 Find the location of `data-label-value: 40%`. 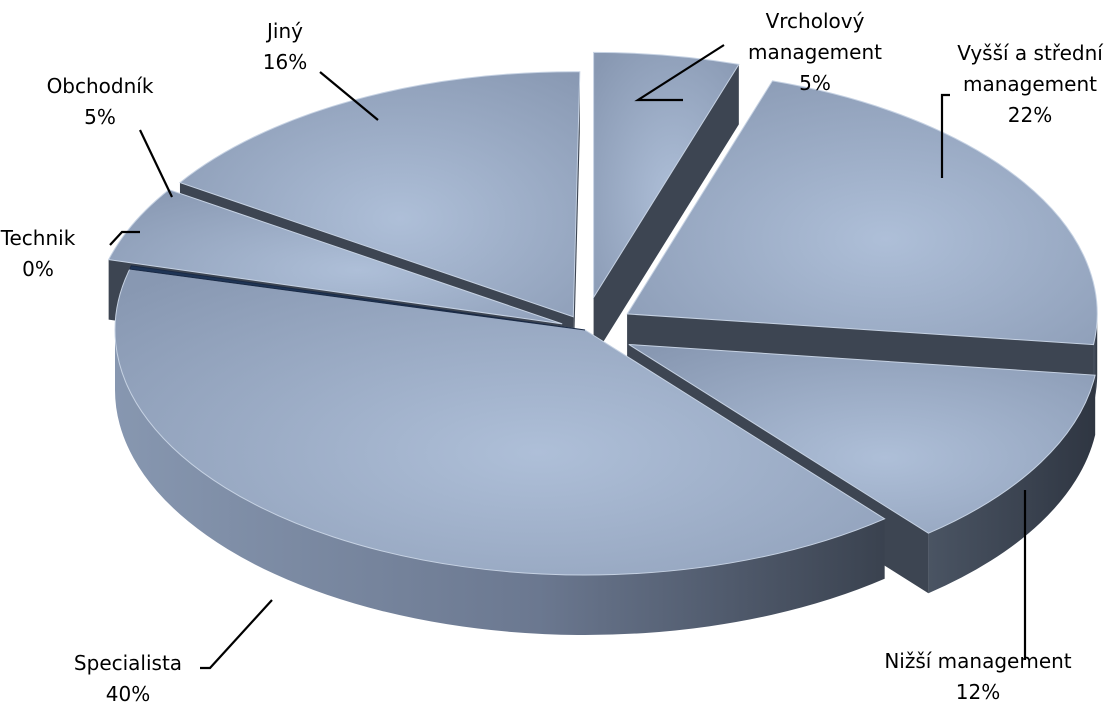

data-label-value: 40% is located at coordinates (128, 694).